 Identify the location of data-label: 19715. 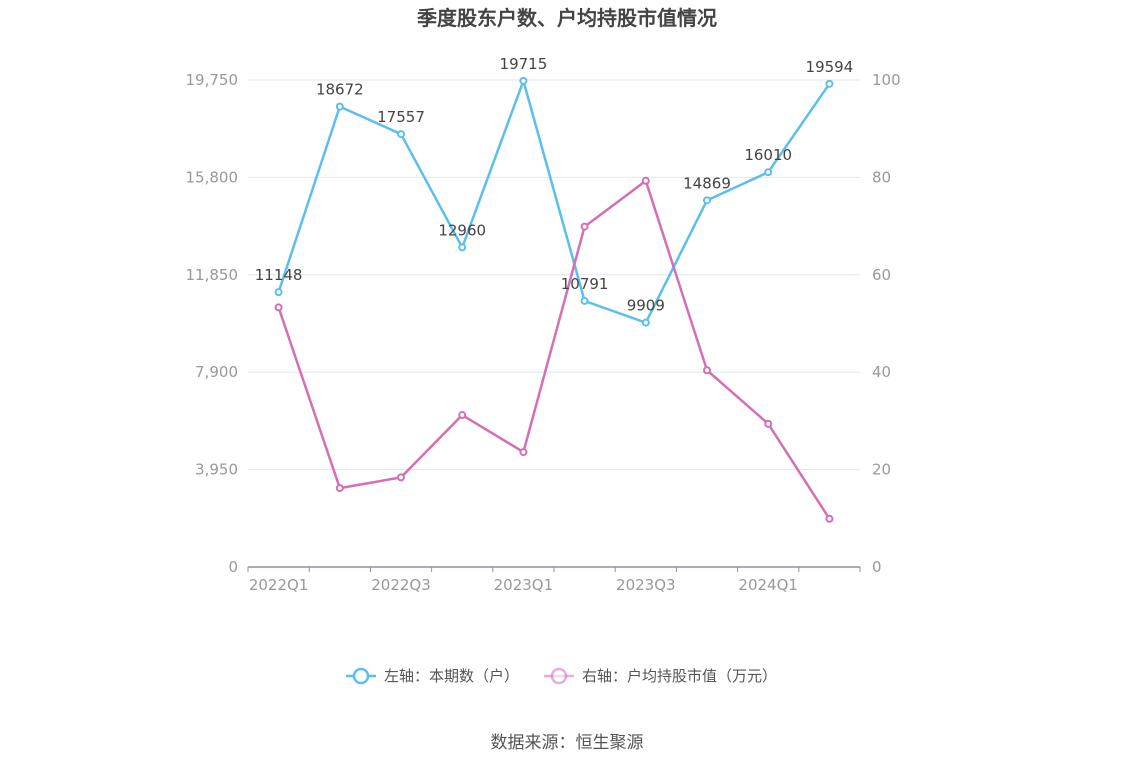
(524, 64).